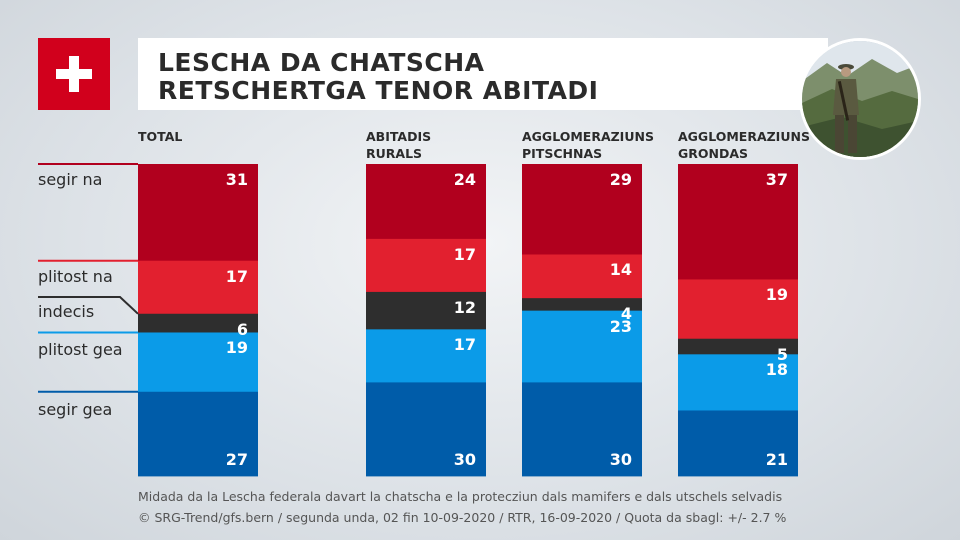 The height and width of the screenshot is (540, 960). Describe the element at coordinates (378, 90) in the screenshot. I see `chart-title-line-2: RETSCHERTGA TENOR ABITADI` at that location.